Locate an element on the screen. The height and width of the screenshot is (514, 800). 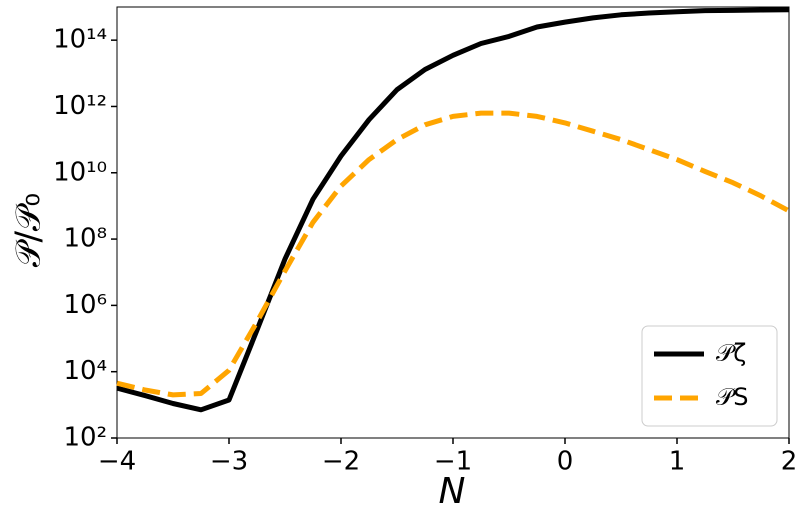
x-tick-label: −3 is located at coordinates (229, 462).